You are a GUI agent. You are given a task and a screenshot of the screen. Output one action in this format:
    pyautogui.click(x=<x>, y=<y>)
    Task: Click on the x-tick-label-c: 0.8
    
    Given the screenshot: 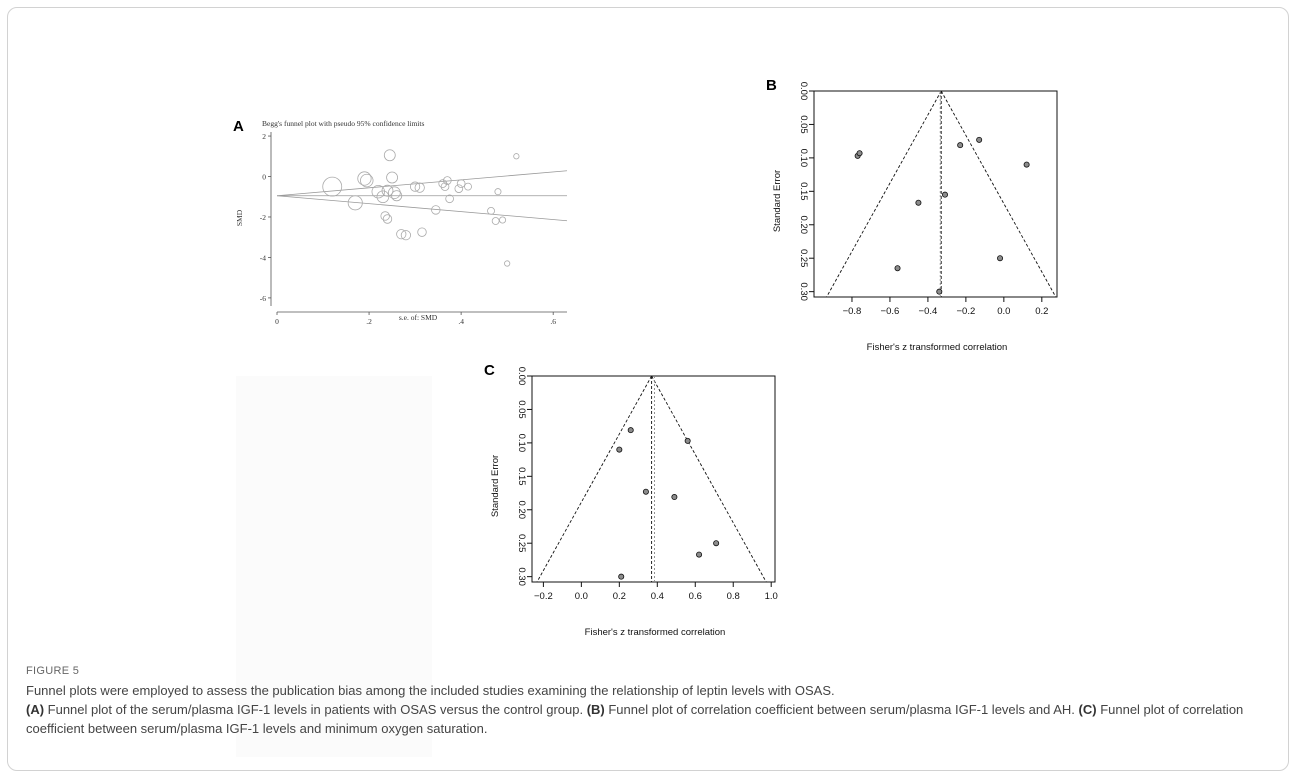 What is the action you would take?
    pyautogui.click(x=733, y=596)
    